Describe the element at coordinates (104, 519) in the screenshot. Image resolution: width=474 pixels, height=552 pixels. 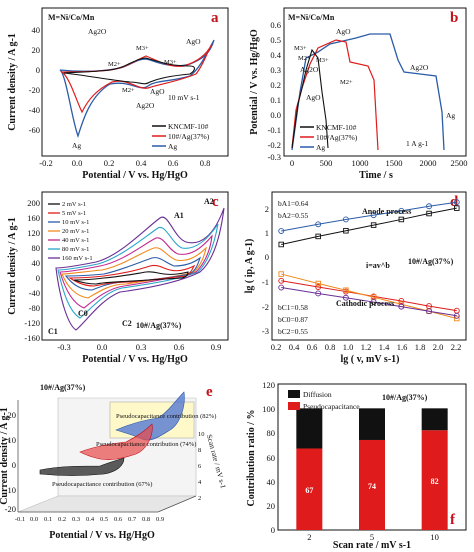
I see `panel-e-xtick: 0.5` at that location.